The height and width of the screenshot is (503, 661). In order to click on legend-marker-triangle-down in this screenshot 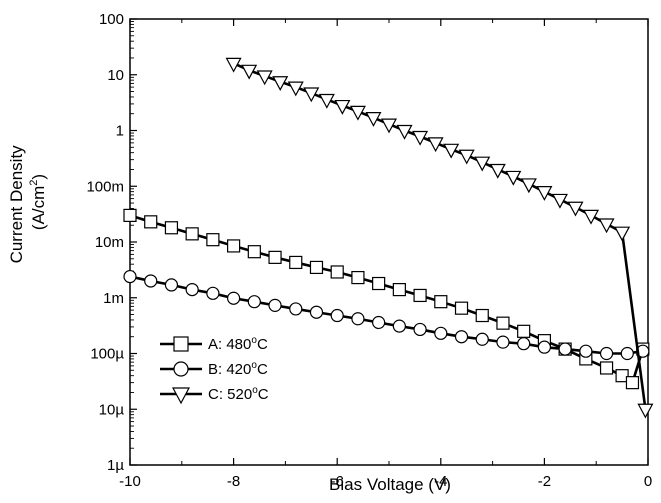, I will do `click(181, 396)`.